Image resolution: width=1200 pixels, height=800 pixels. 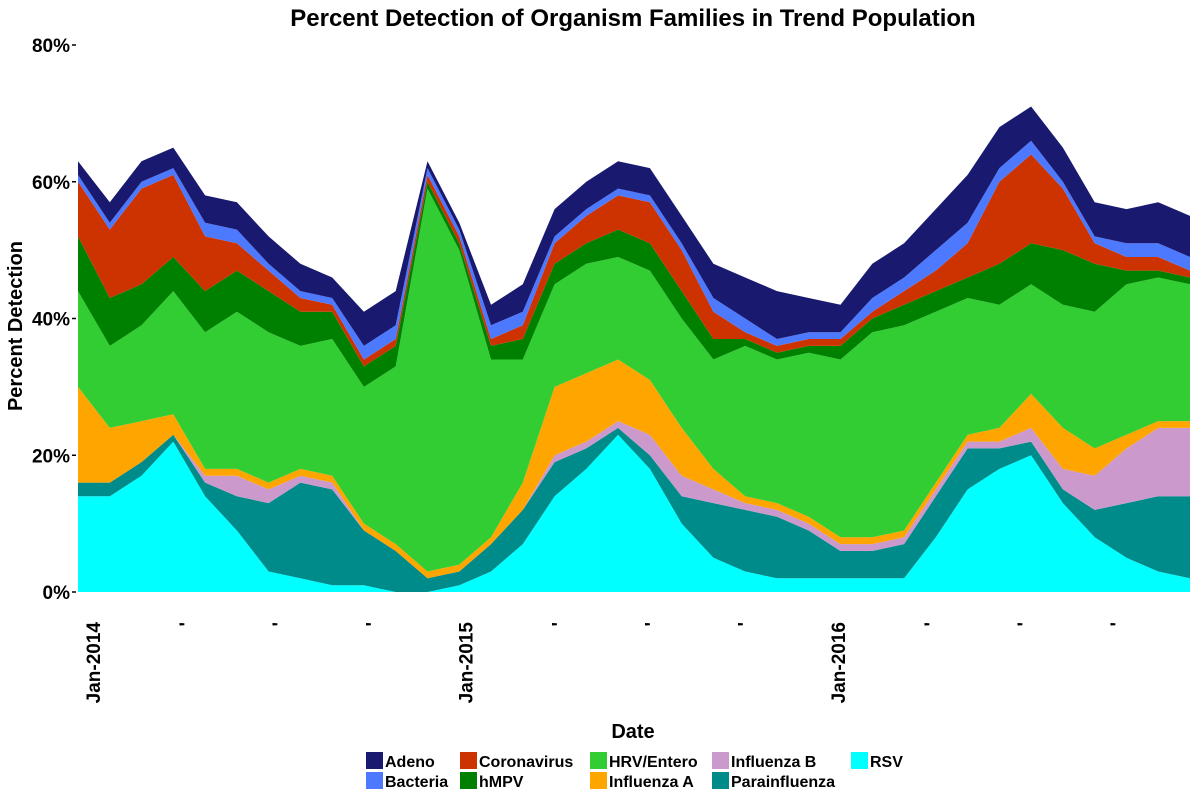 What do you see at coordinates (16, 326) in the screenshot?
I see `y-axis-title: Percent Detection` at bounding box center [16, 326].